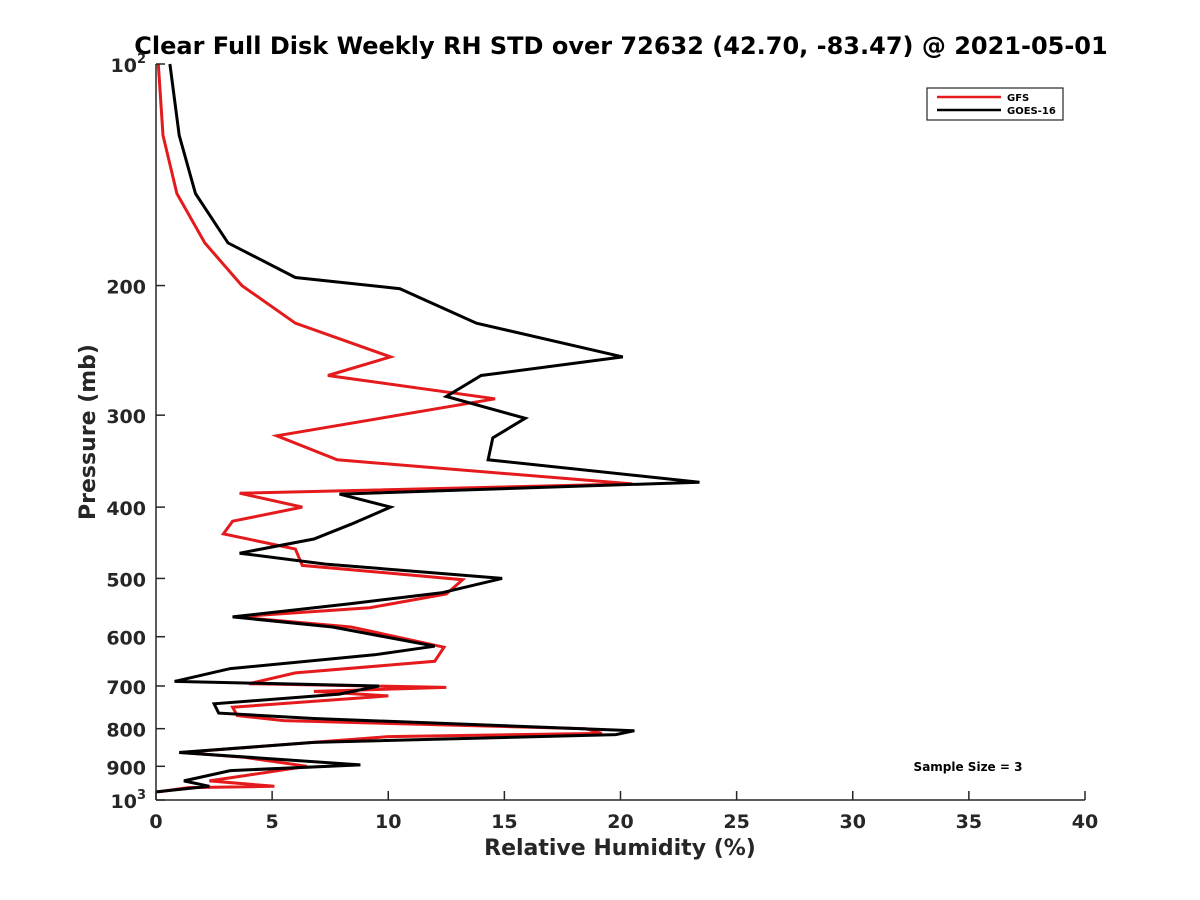 This screenshot has width=1200, height=900. I want to click on y-tick-label: 10³, so click(129, 800).